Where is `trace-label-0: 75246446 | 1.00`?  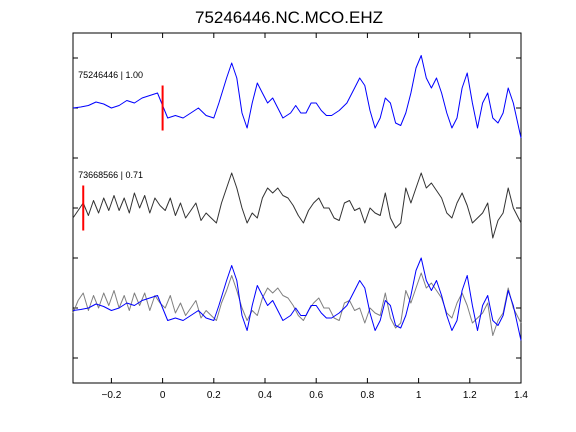 trace-label-0: 75246446 | 1.00 is located at coordinates (110, 75).